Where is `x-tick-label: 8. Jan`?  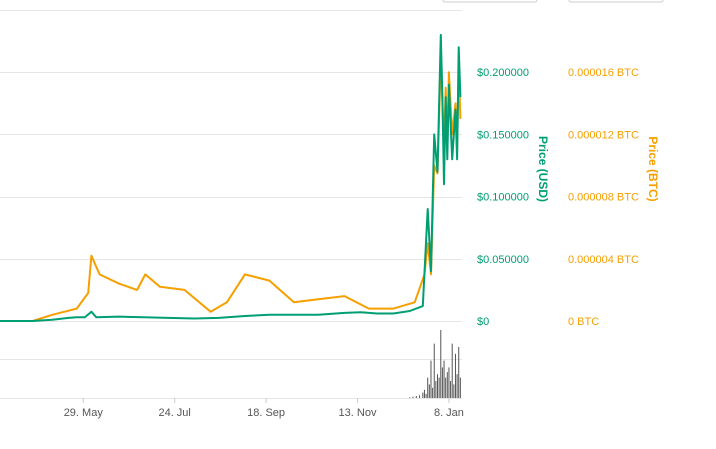 x-tick-label: 8. Jan is located at coordinates (449, 413).